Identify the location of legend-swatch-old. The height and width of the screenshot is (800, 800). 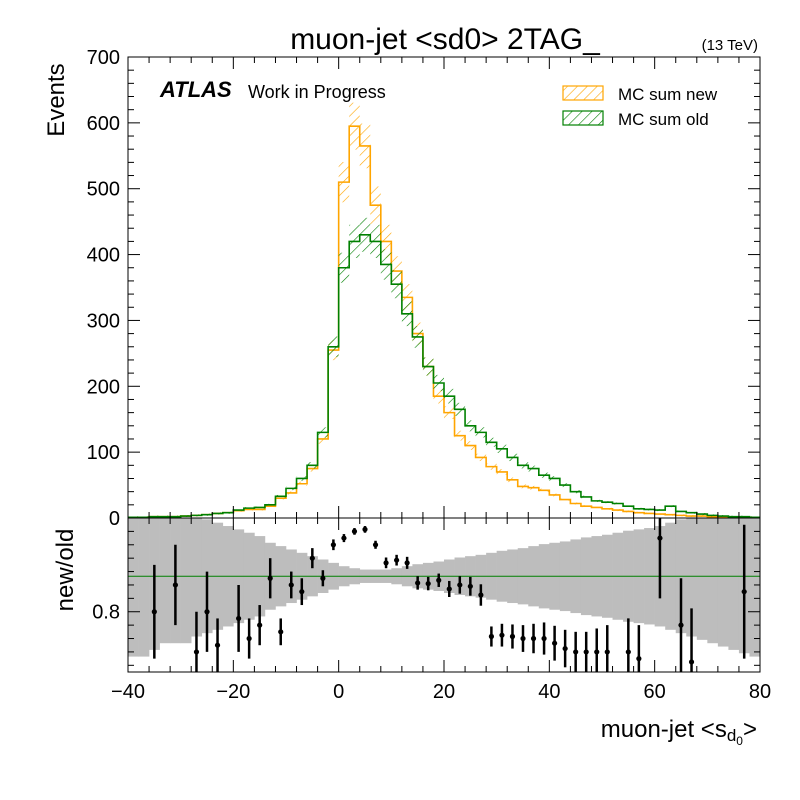
(583, 118).